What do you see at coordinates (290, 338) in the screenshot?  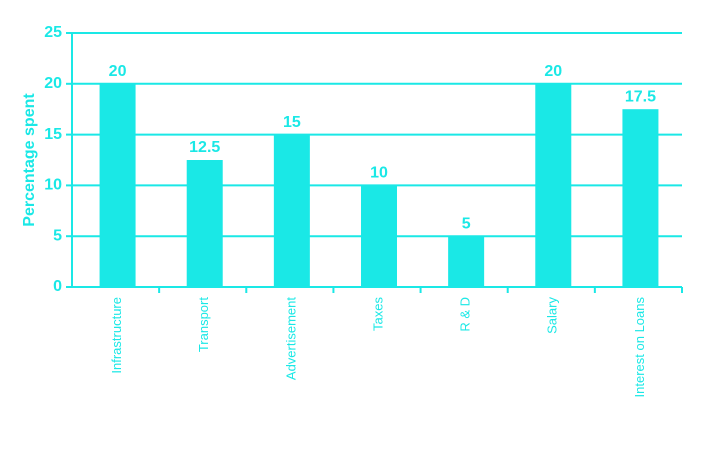 I see `x-tick-label: Advertisement` at bounding box center [290, 338].